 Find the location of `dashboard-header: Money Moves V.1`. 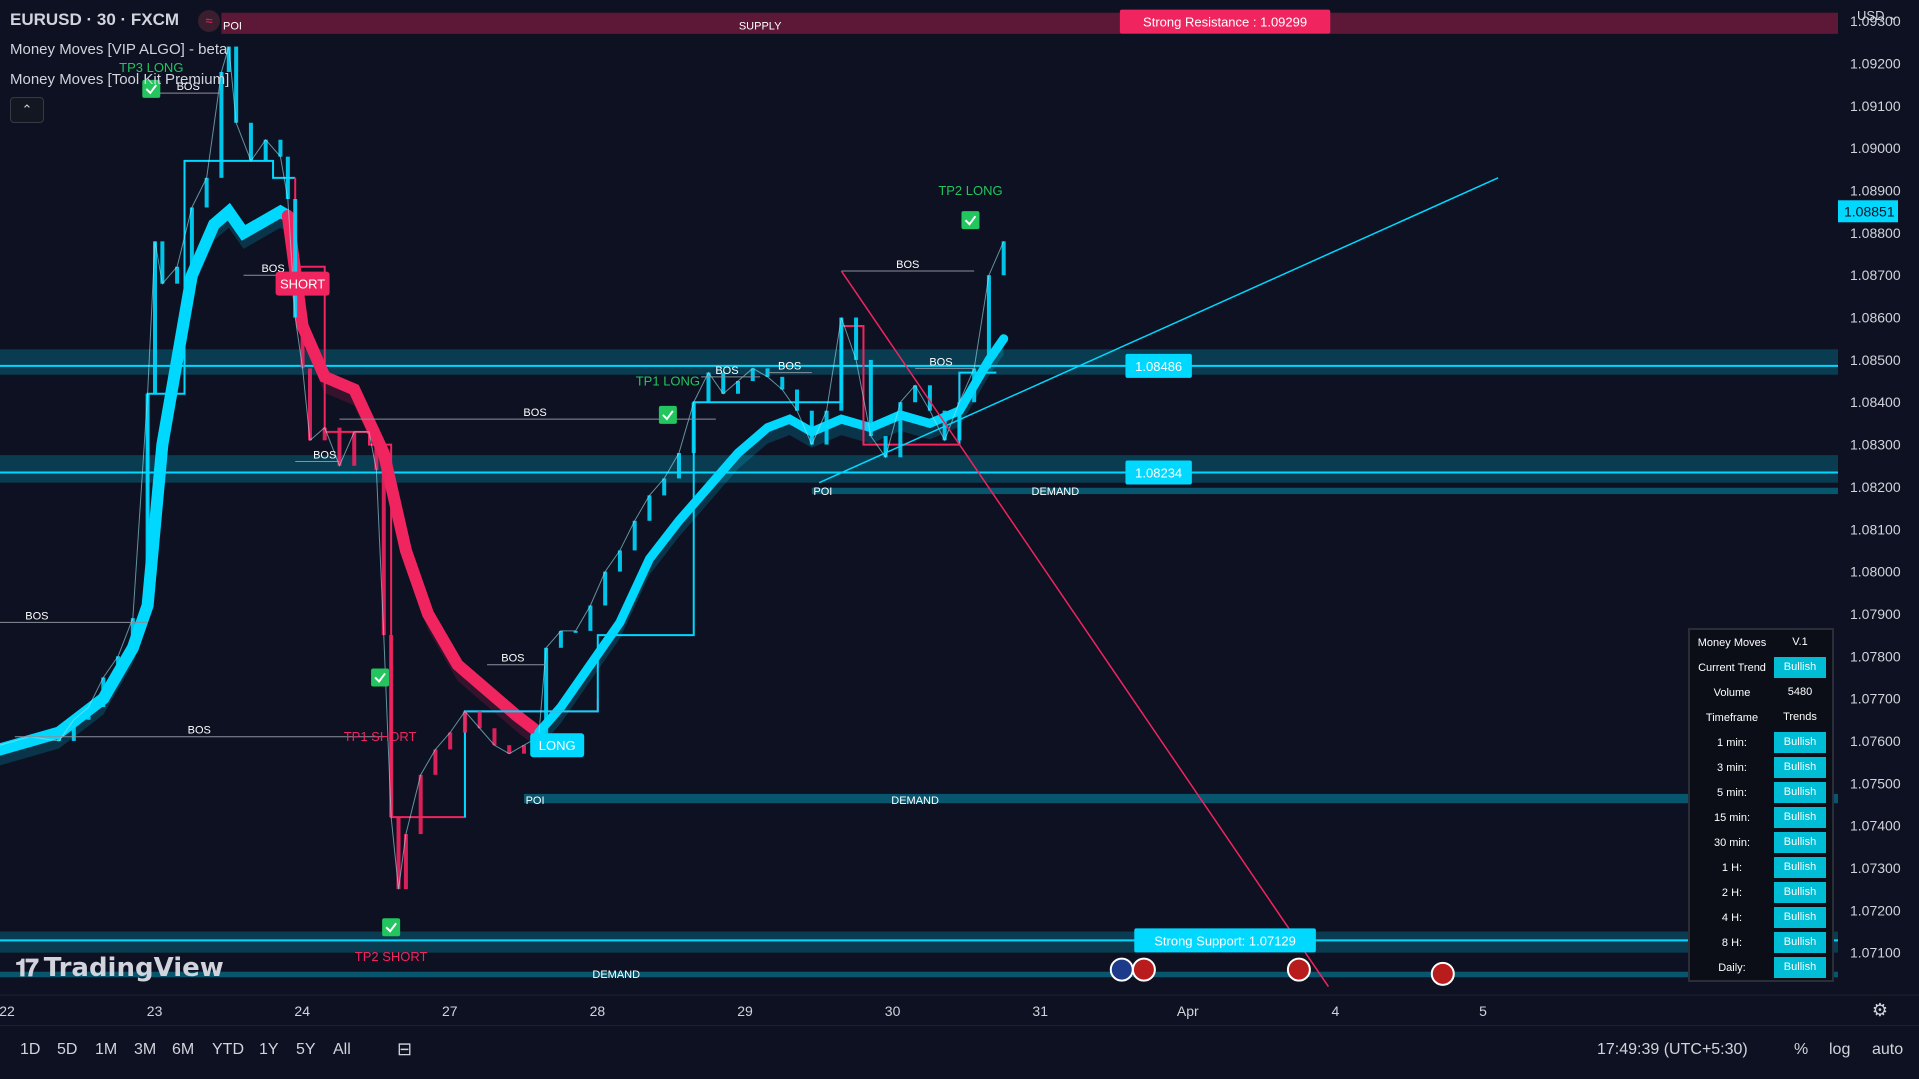

dashboard-header: Money Moves V.1 is located at coordinates (1761, 642).